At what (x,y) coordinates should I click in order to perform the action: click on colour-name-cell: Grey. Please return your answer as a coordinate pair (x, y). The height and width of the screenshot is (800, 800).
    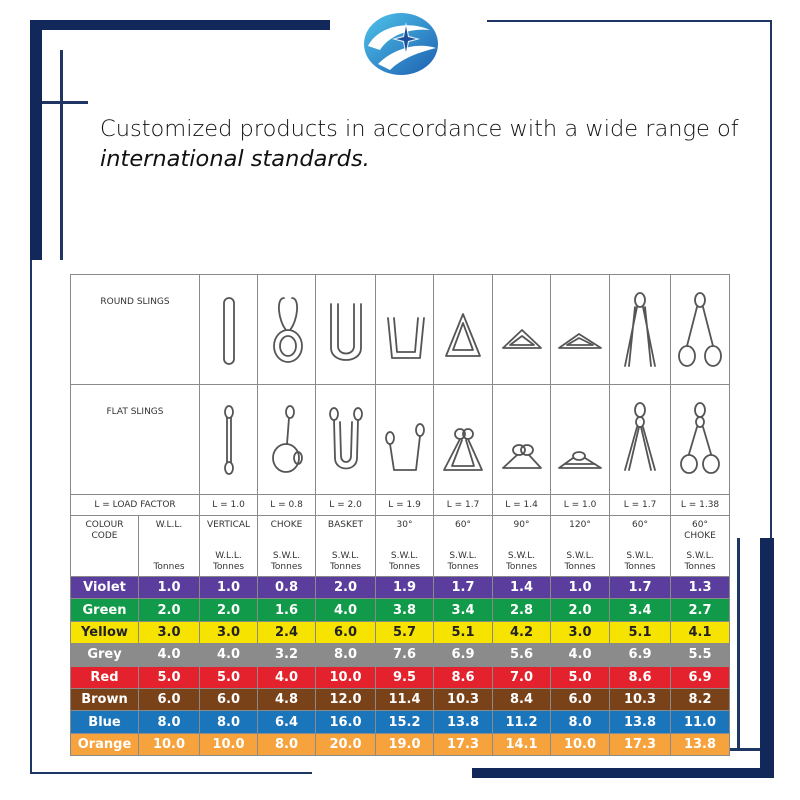
    Looking at the image, I should click on (104, 655).